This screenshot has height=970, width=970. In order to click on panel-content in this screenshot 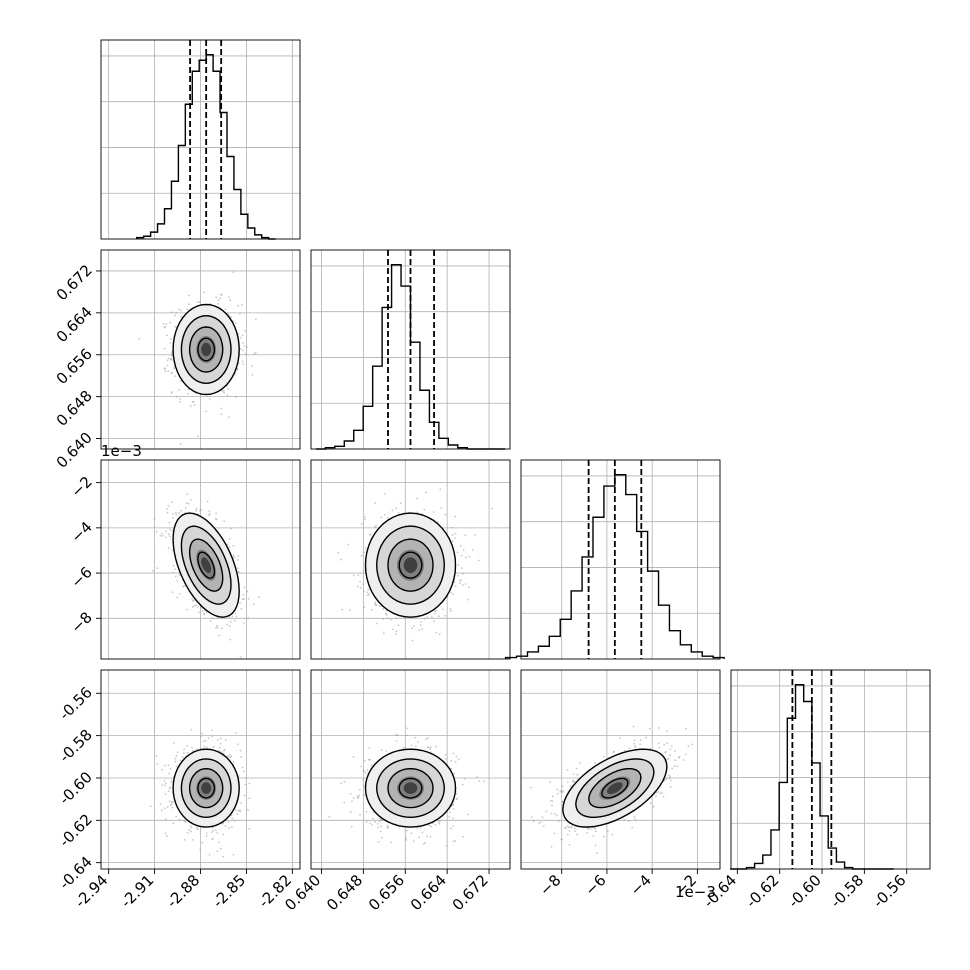, I will do `click(410, 559)`.